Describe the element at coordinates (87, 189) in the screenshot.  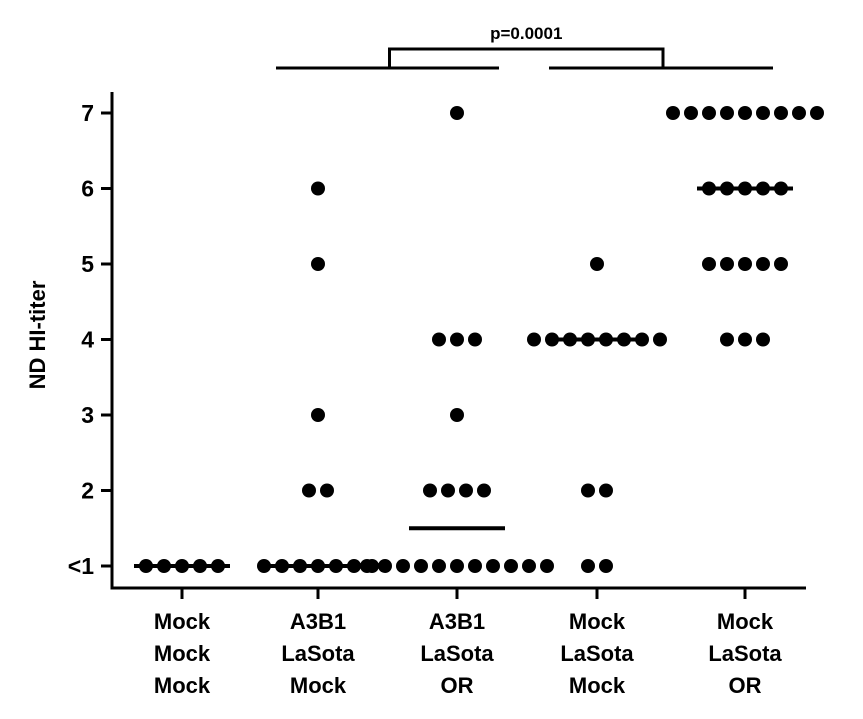
I see `y-tick-label: 6` at that location.